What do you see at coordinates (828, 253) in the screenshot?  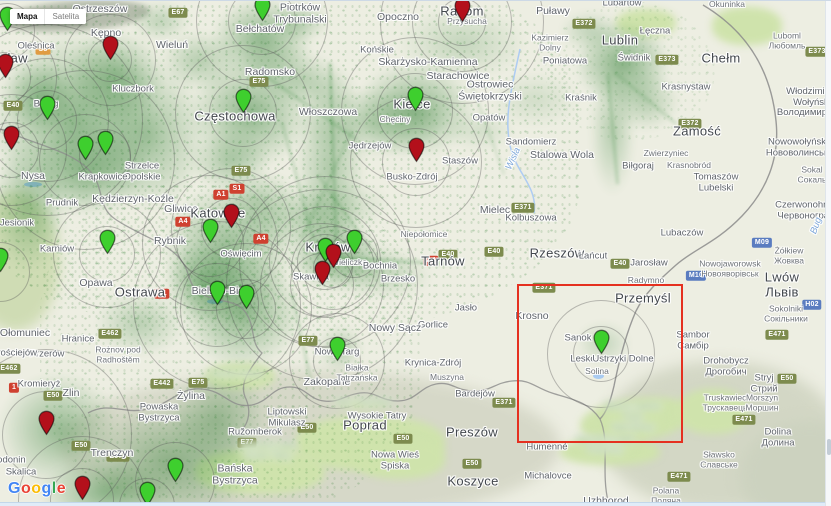 I see `vertical-scrollbar` at bounding box center [828, 253].